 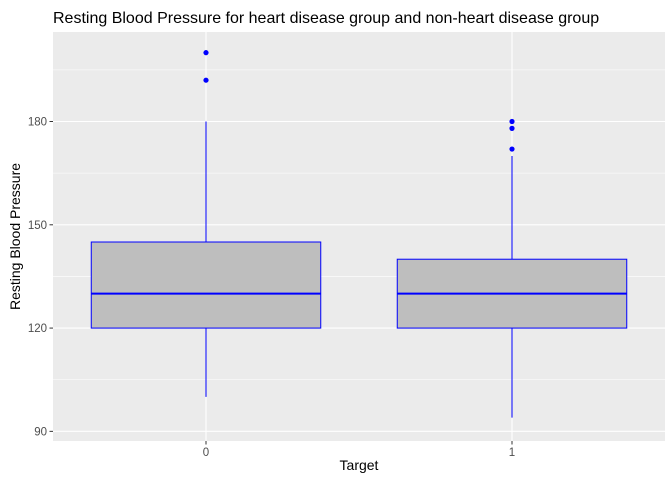 What do you see at coordinates (206, 285) in the screenshot?
I see `box-iqr` at bounding box center [206, 285].